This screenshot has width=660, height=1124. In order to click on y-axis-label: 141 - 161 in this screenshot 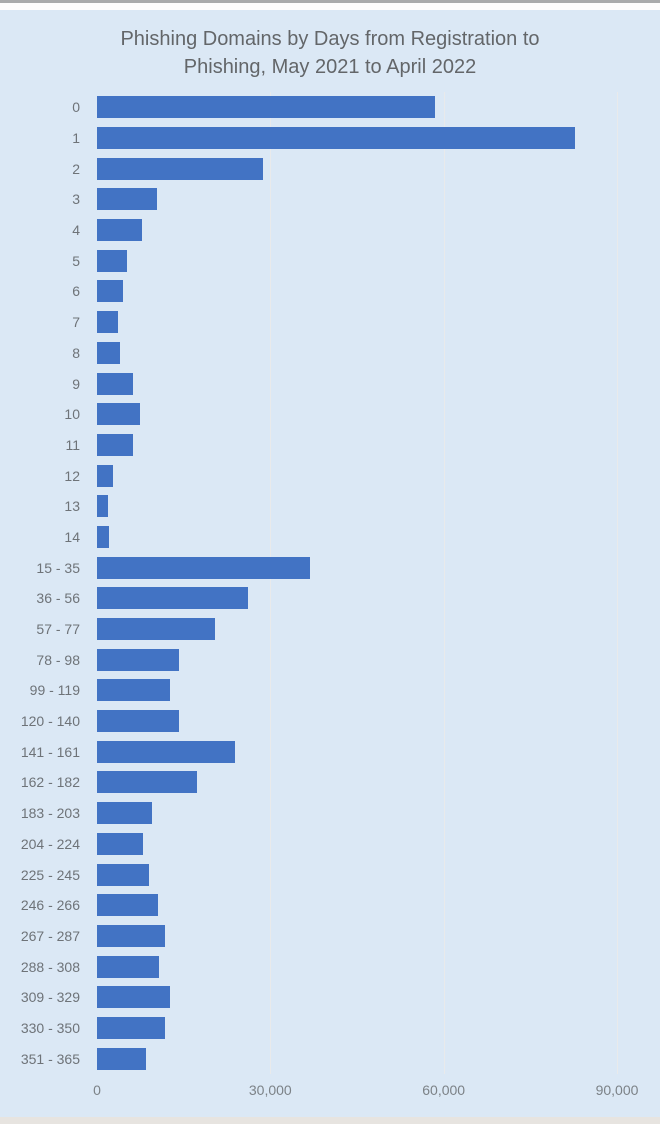, I will do `click(50, 751)`.